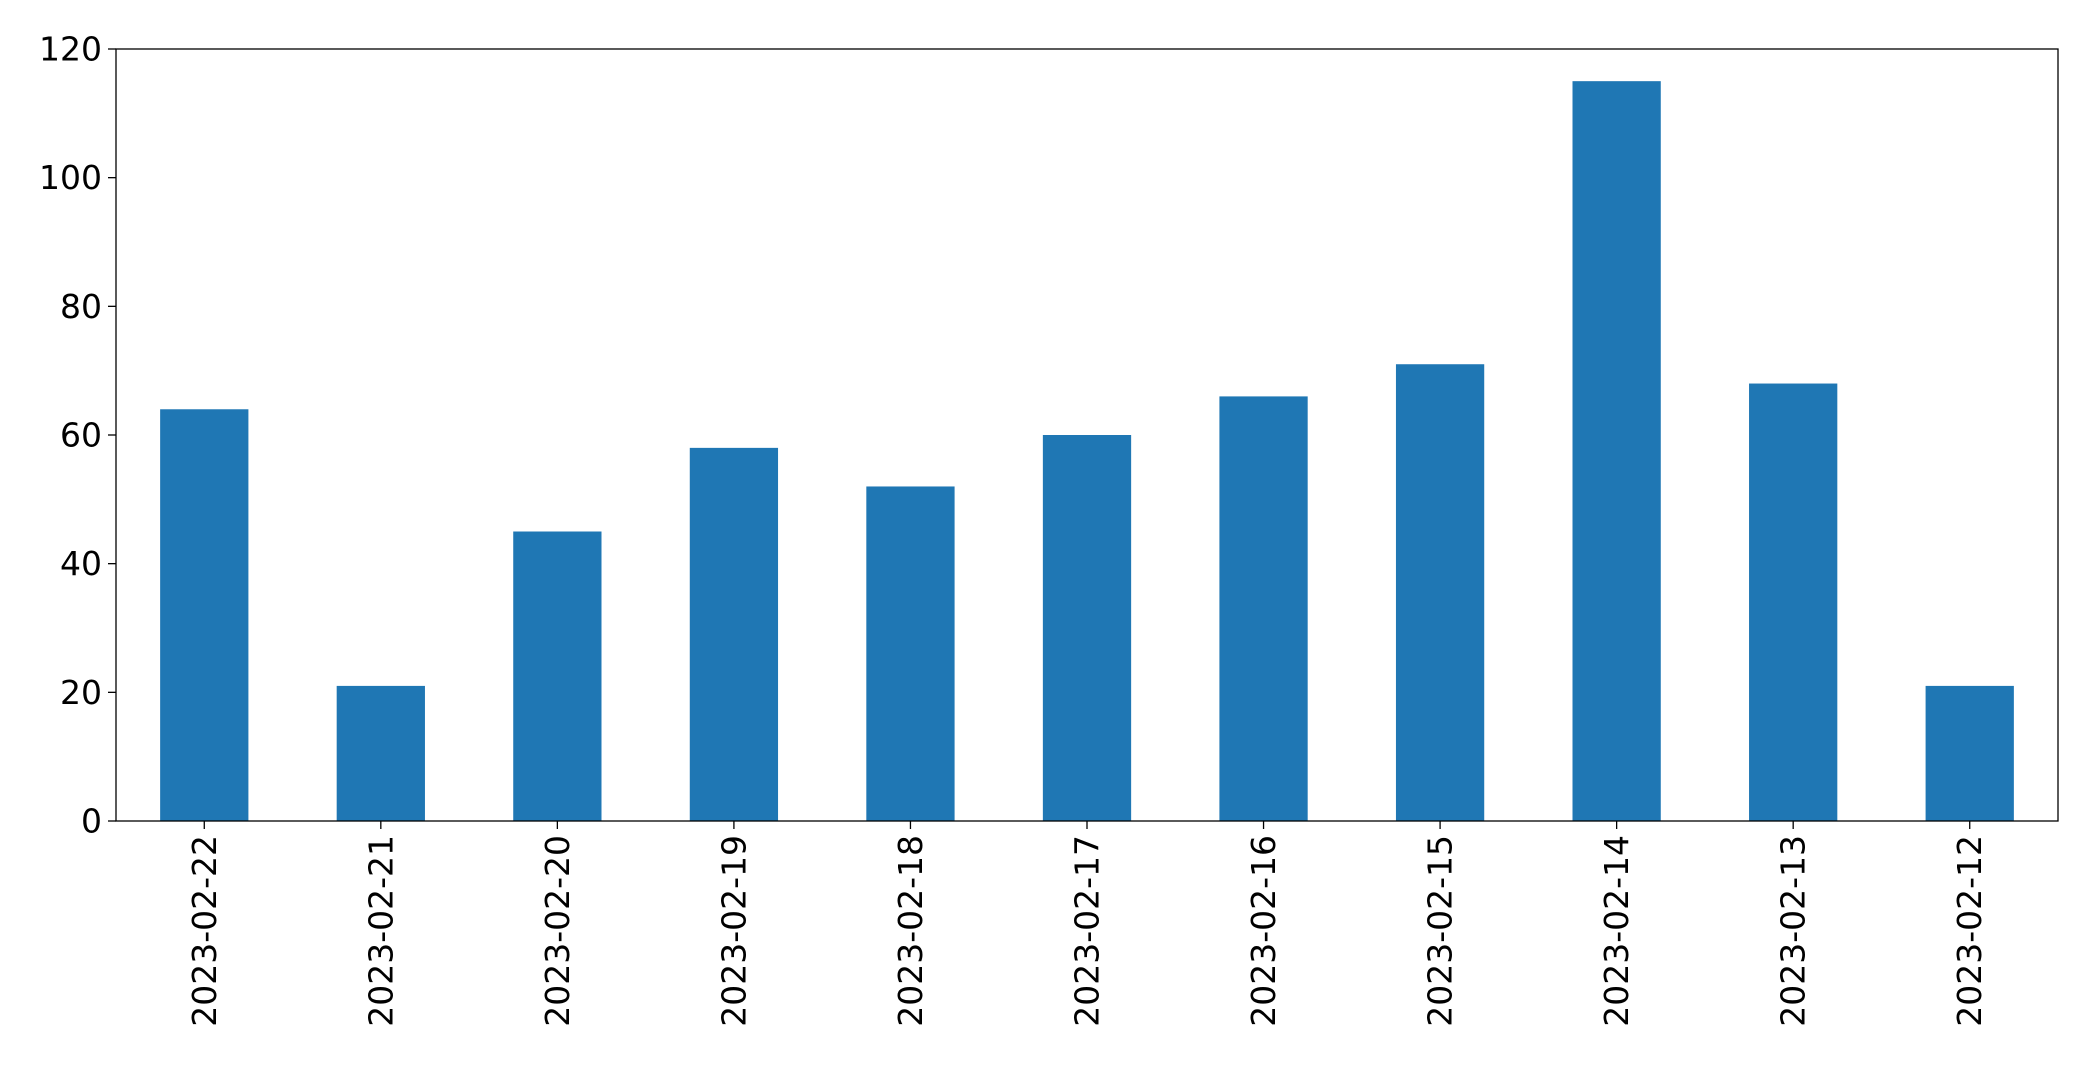 This screenshot has width=2093, height=1070. What do you see at coordinates (81, 692) in the screenshot?
I see `y-tick-label: 20` at bounding box center [81, 692].